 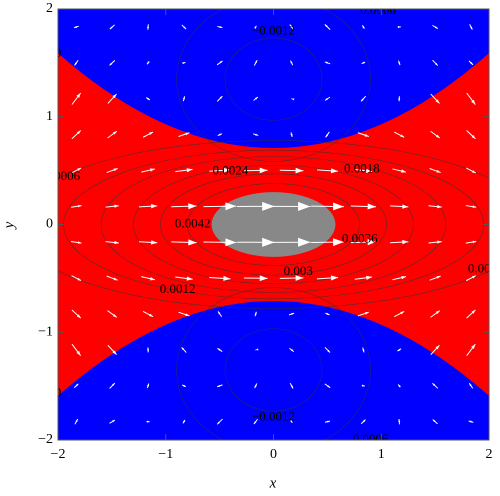 I want to click on contour-label: 0.0012, so click(x=178, y=288).